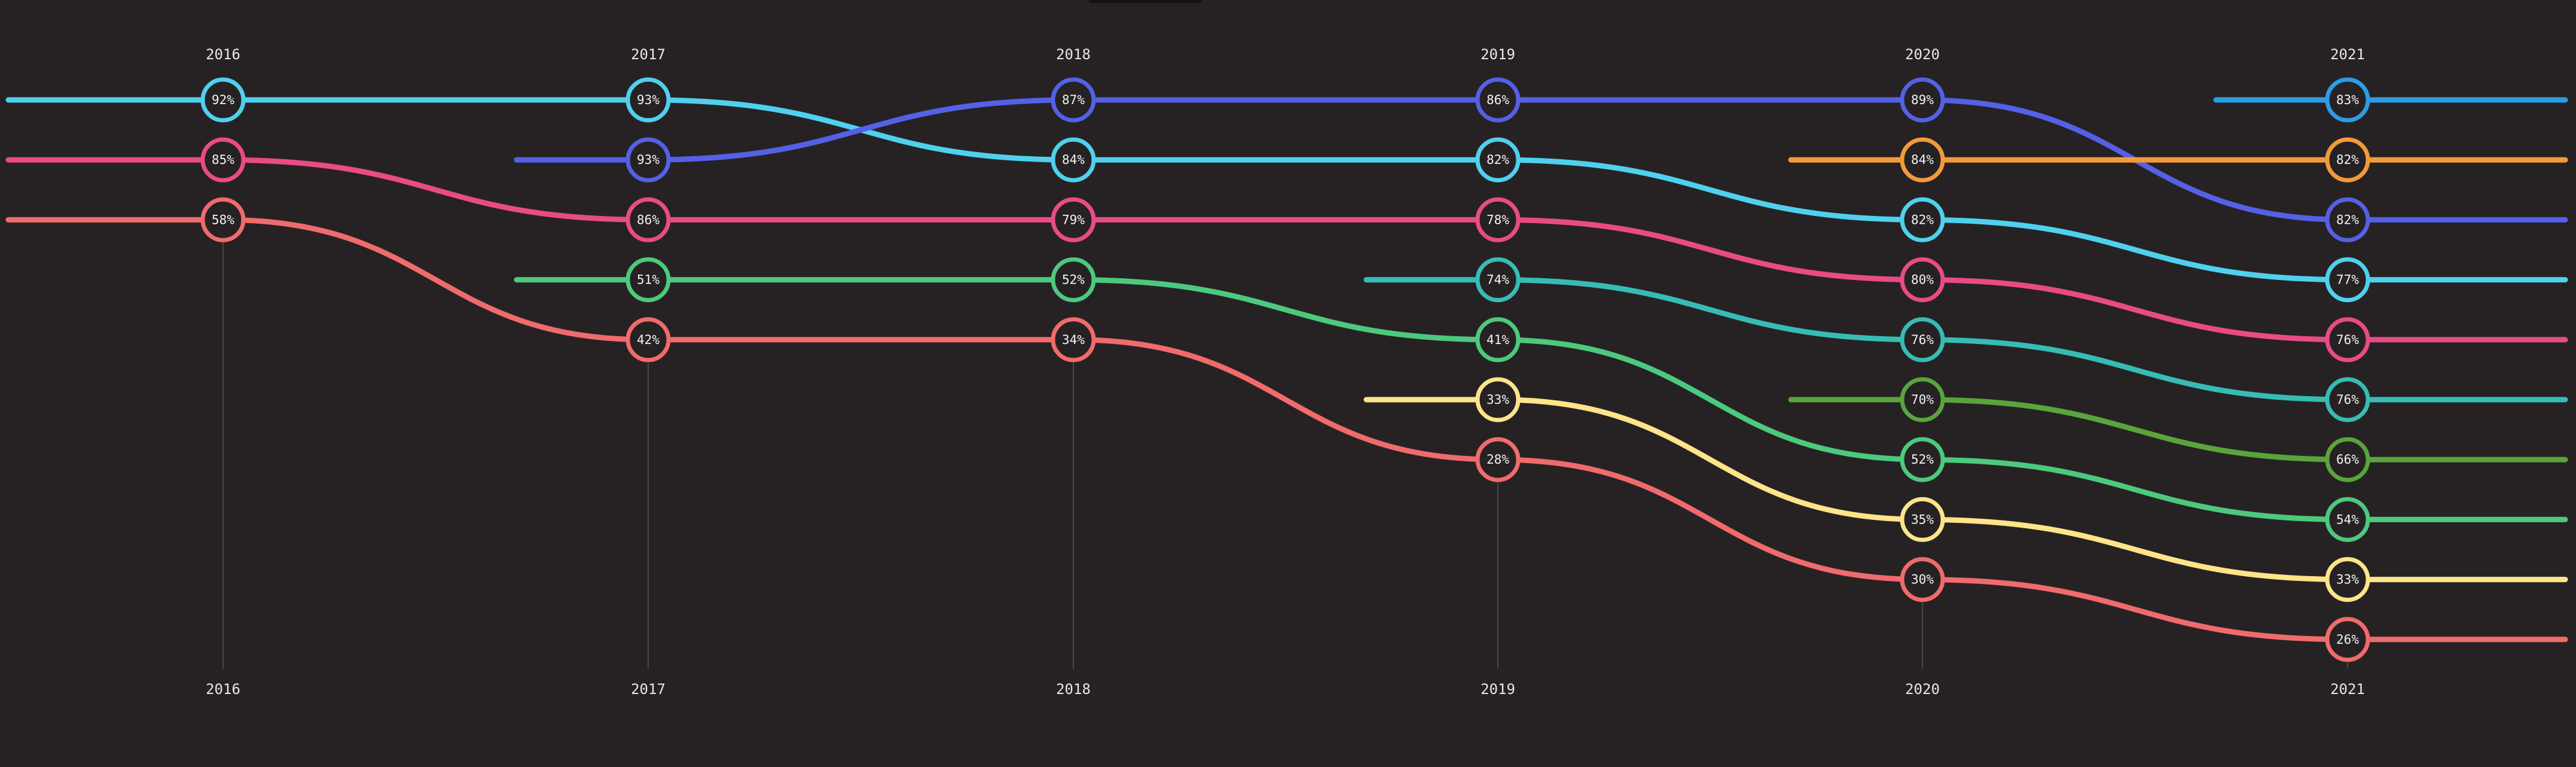 The image size is (2576, 767). I want to click on data-point: 76%, so click(2347, 340).